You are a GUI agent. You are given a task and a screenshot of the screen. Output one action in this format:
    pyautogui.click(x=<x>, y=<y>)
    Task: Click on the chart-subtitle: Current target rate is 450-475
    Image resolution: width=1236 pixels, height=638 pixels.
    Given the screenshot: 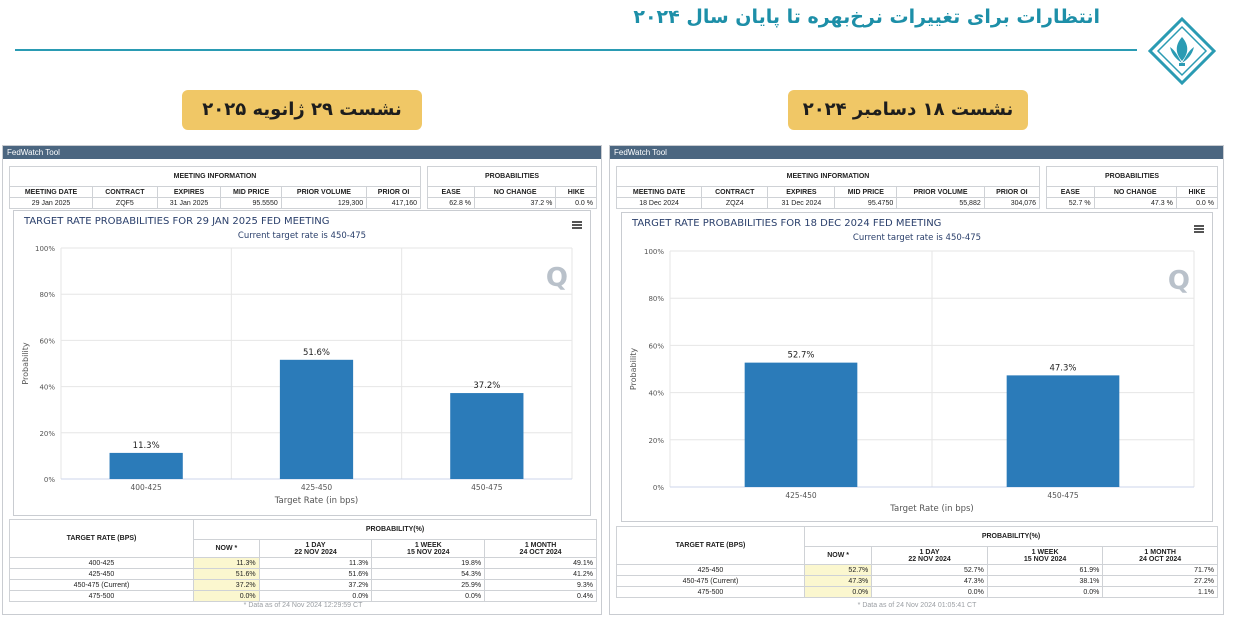 What is the action you would take?
    pyautogui.click(x=917, y=238)
    